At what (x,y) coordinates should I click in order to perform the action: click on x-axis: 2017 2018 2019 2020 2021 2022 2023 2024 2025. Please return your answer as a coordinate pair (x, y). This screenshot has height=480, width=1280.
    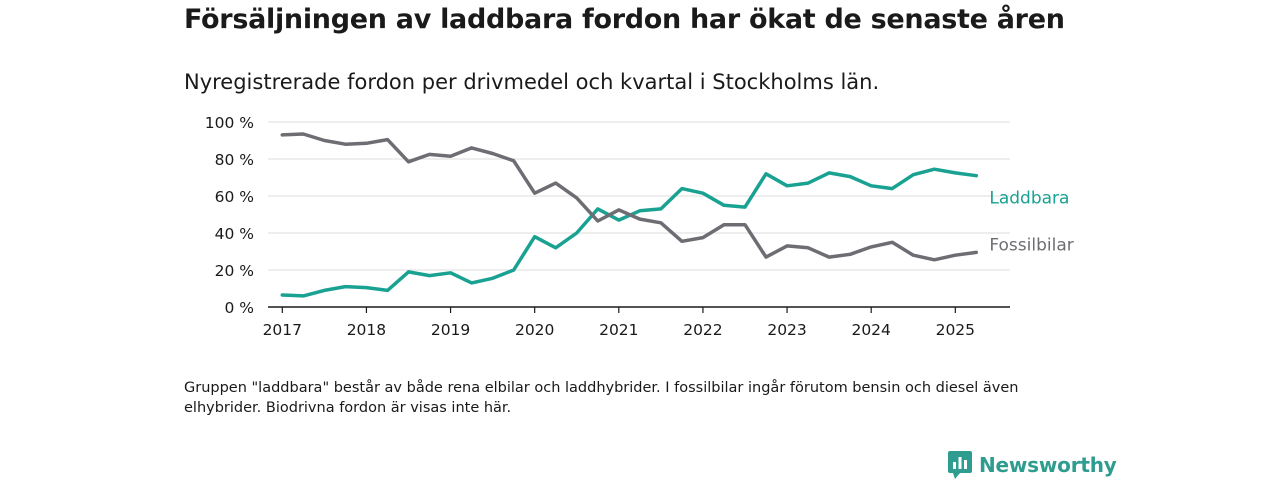
    Looking at the image, I should click on (636, 322).